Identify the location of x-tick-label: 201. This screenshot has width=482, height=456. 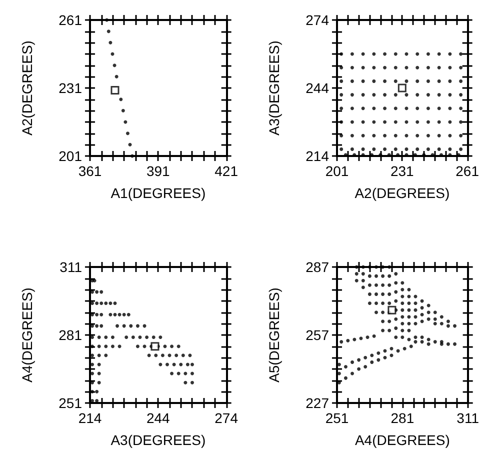
(337, 171).